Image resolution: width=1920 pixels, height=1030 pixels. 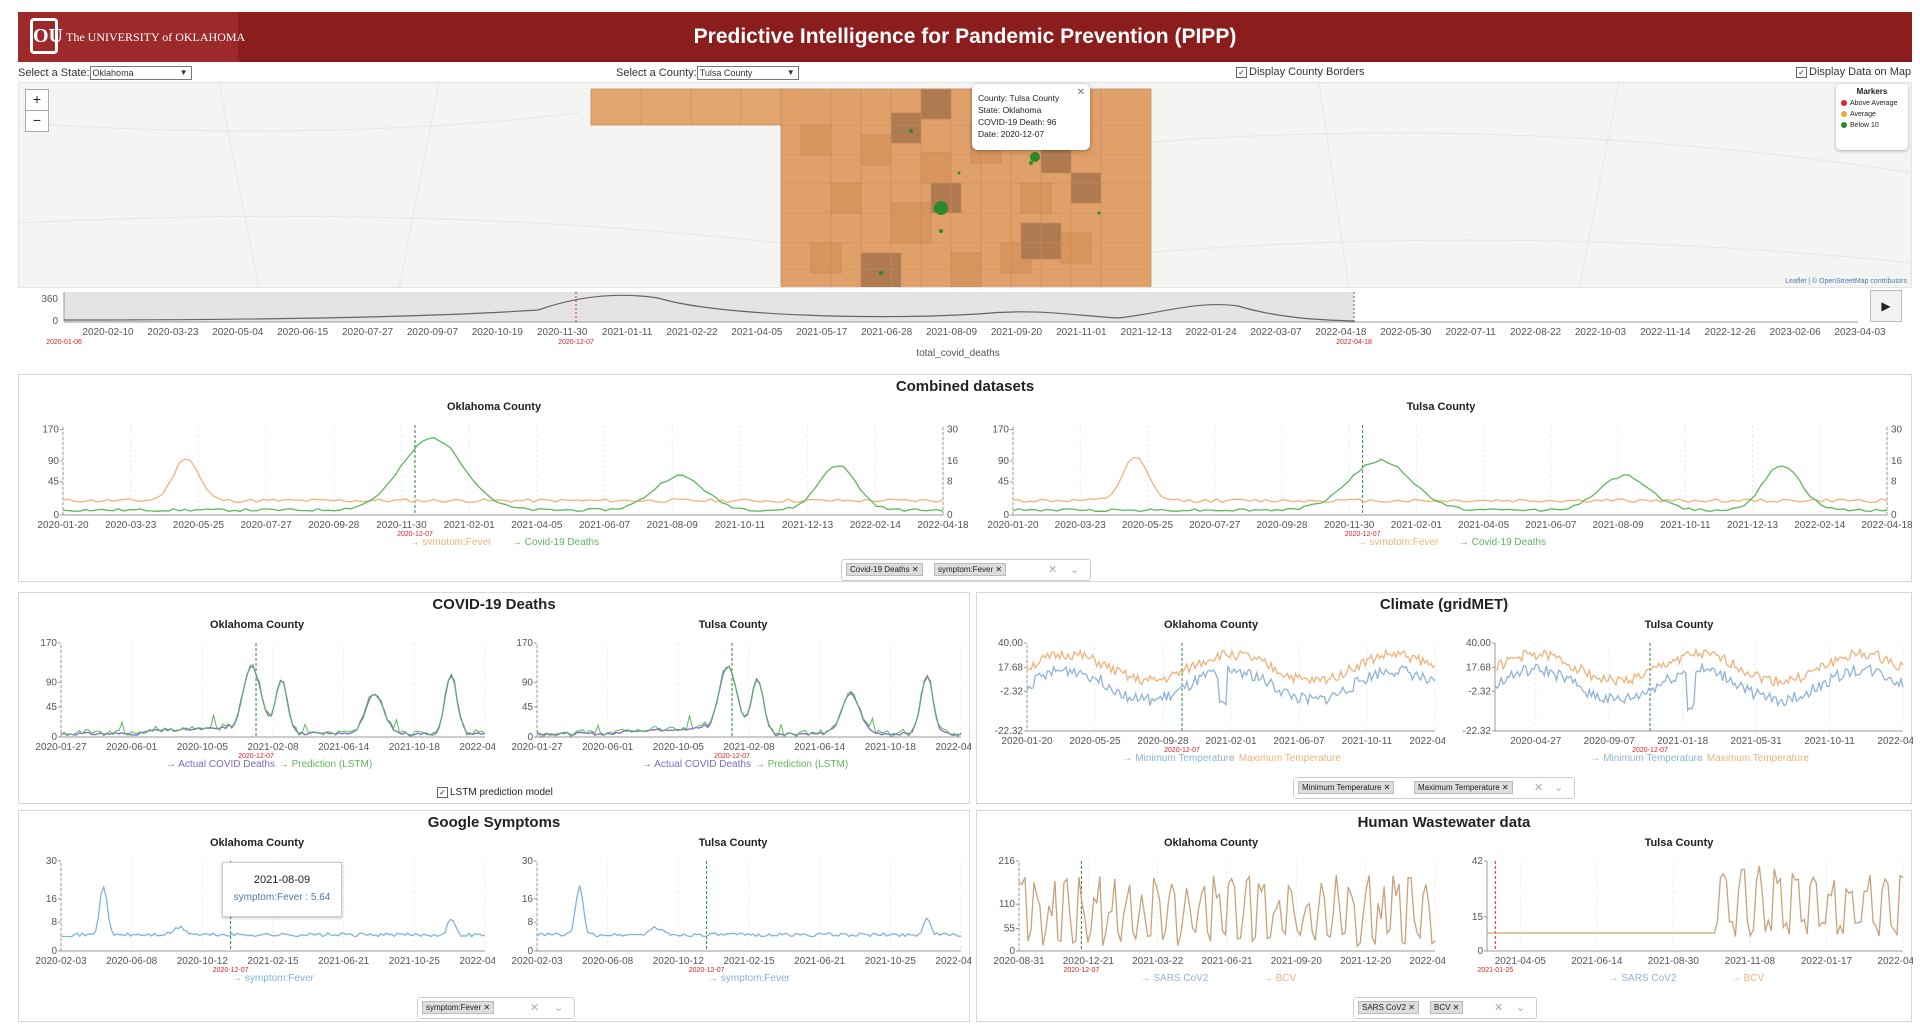 What do you see at coordinates (1679, 625) in the screenshot?
I see `climate-right-title: Tulsa County` at bounding box center [1679, 625].